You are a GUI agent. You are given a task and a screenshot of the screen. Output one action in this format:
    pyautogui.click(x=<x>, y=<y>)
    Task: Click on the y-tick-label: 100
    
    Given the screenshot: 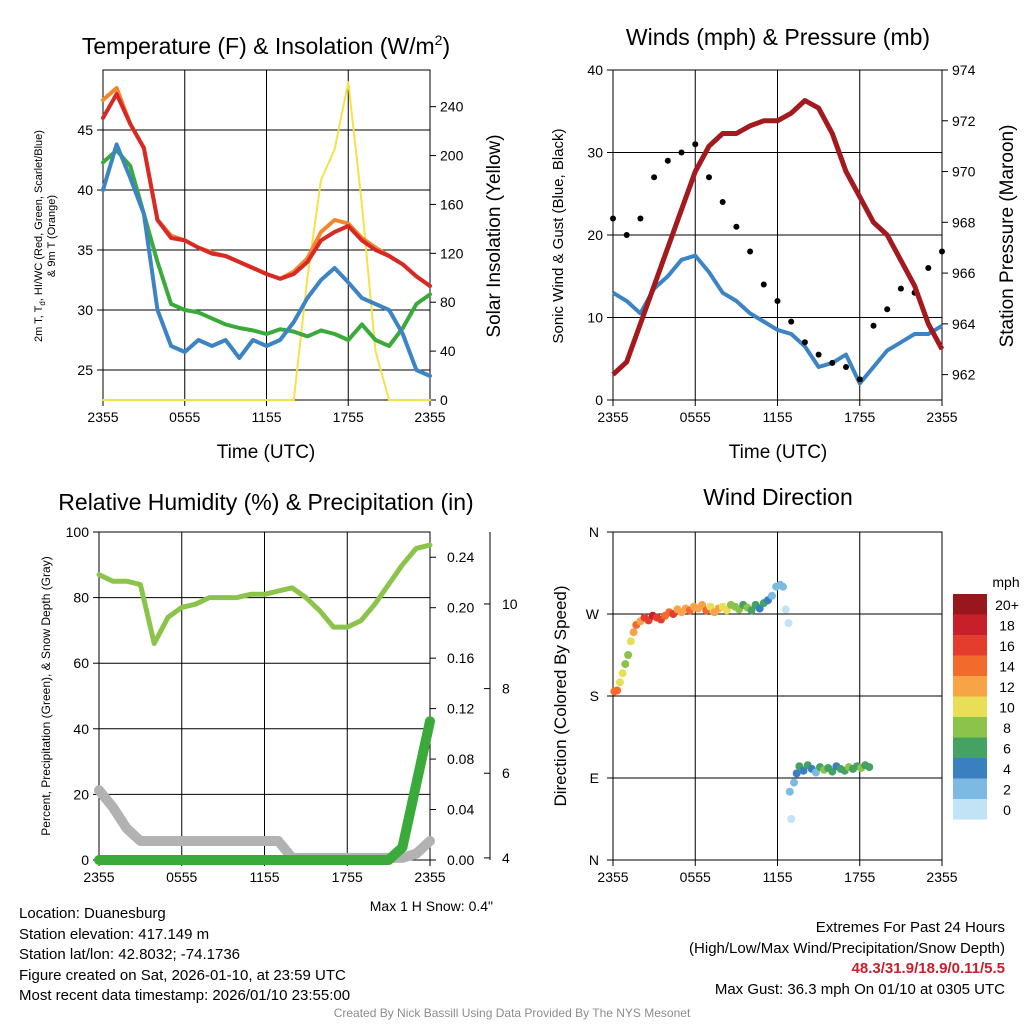 What is the action you would take?
    pyautogui.click(x=78, y=532)
    